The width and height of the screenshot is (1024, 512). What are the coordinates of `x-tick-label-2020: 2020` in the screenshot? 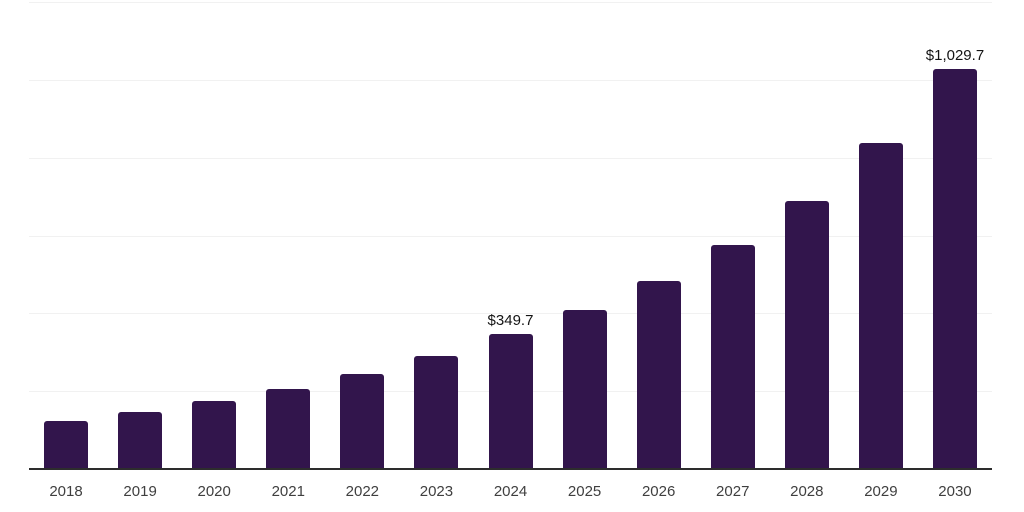 It's located at (214, 491).